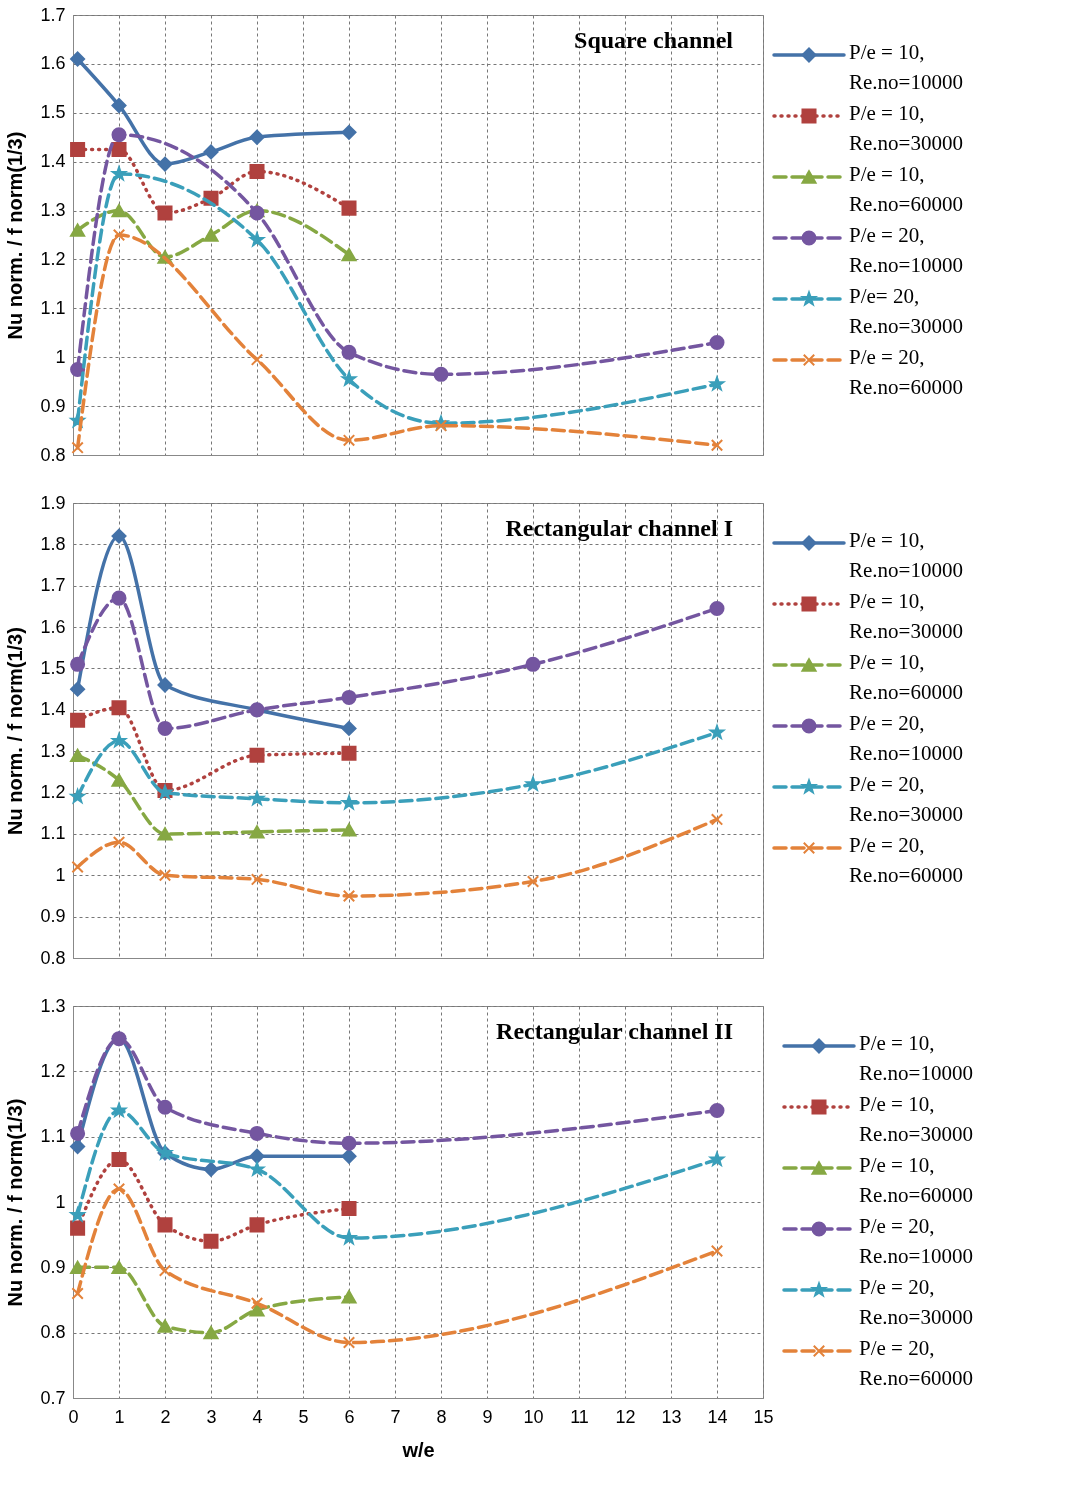  I want to click on y-tick-label: 0.7, so click(53, 1397).